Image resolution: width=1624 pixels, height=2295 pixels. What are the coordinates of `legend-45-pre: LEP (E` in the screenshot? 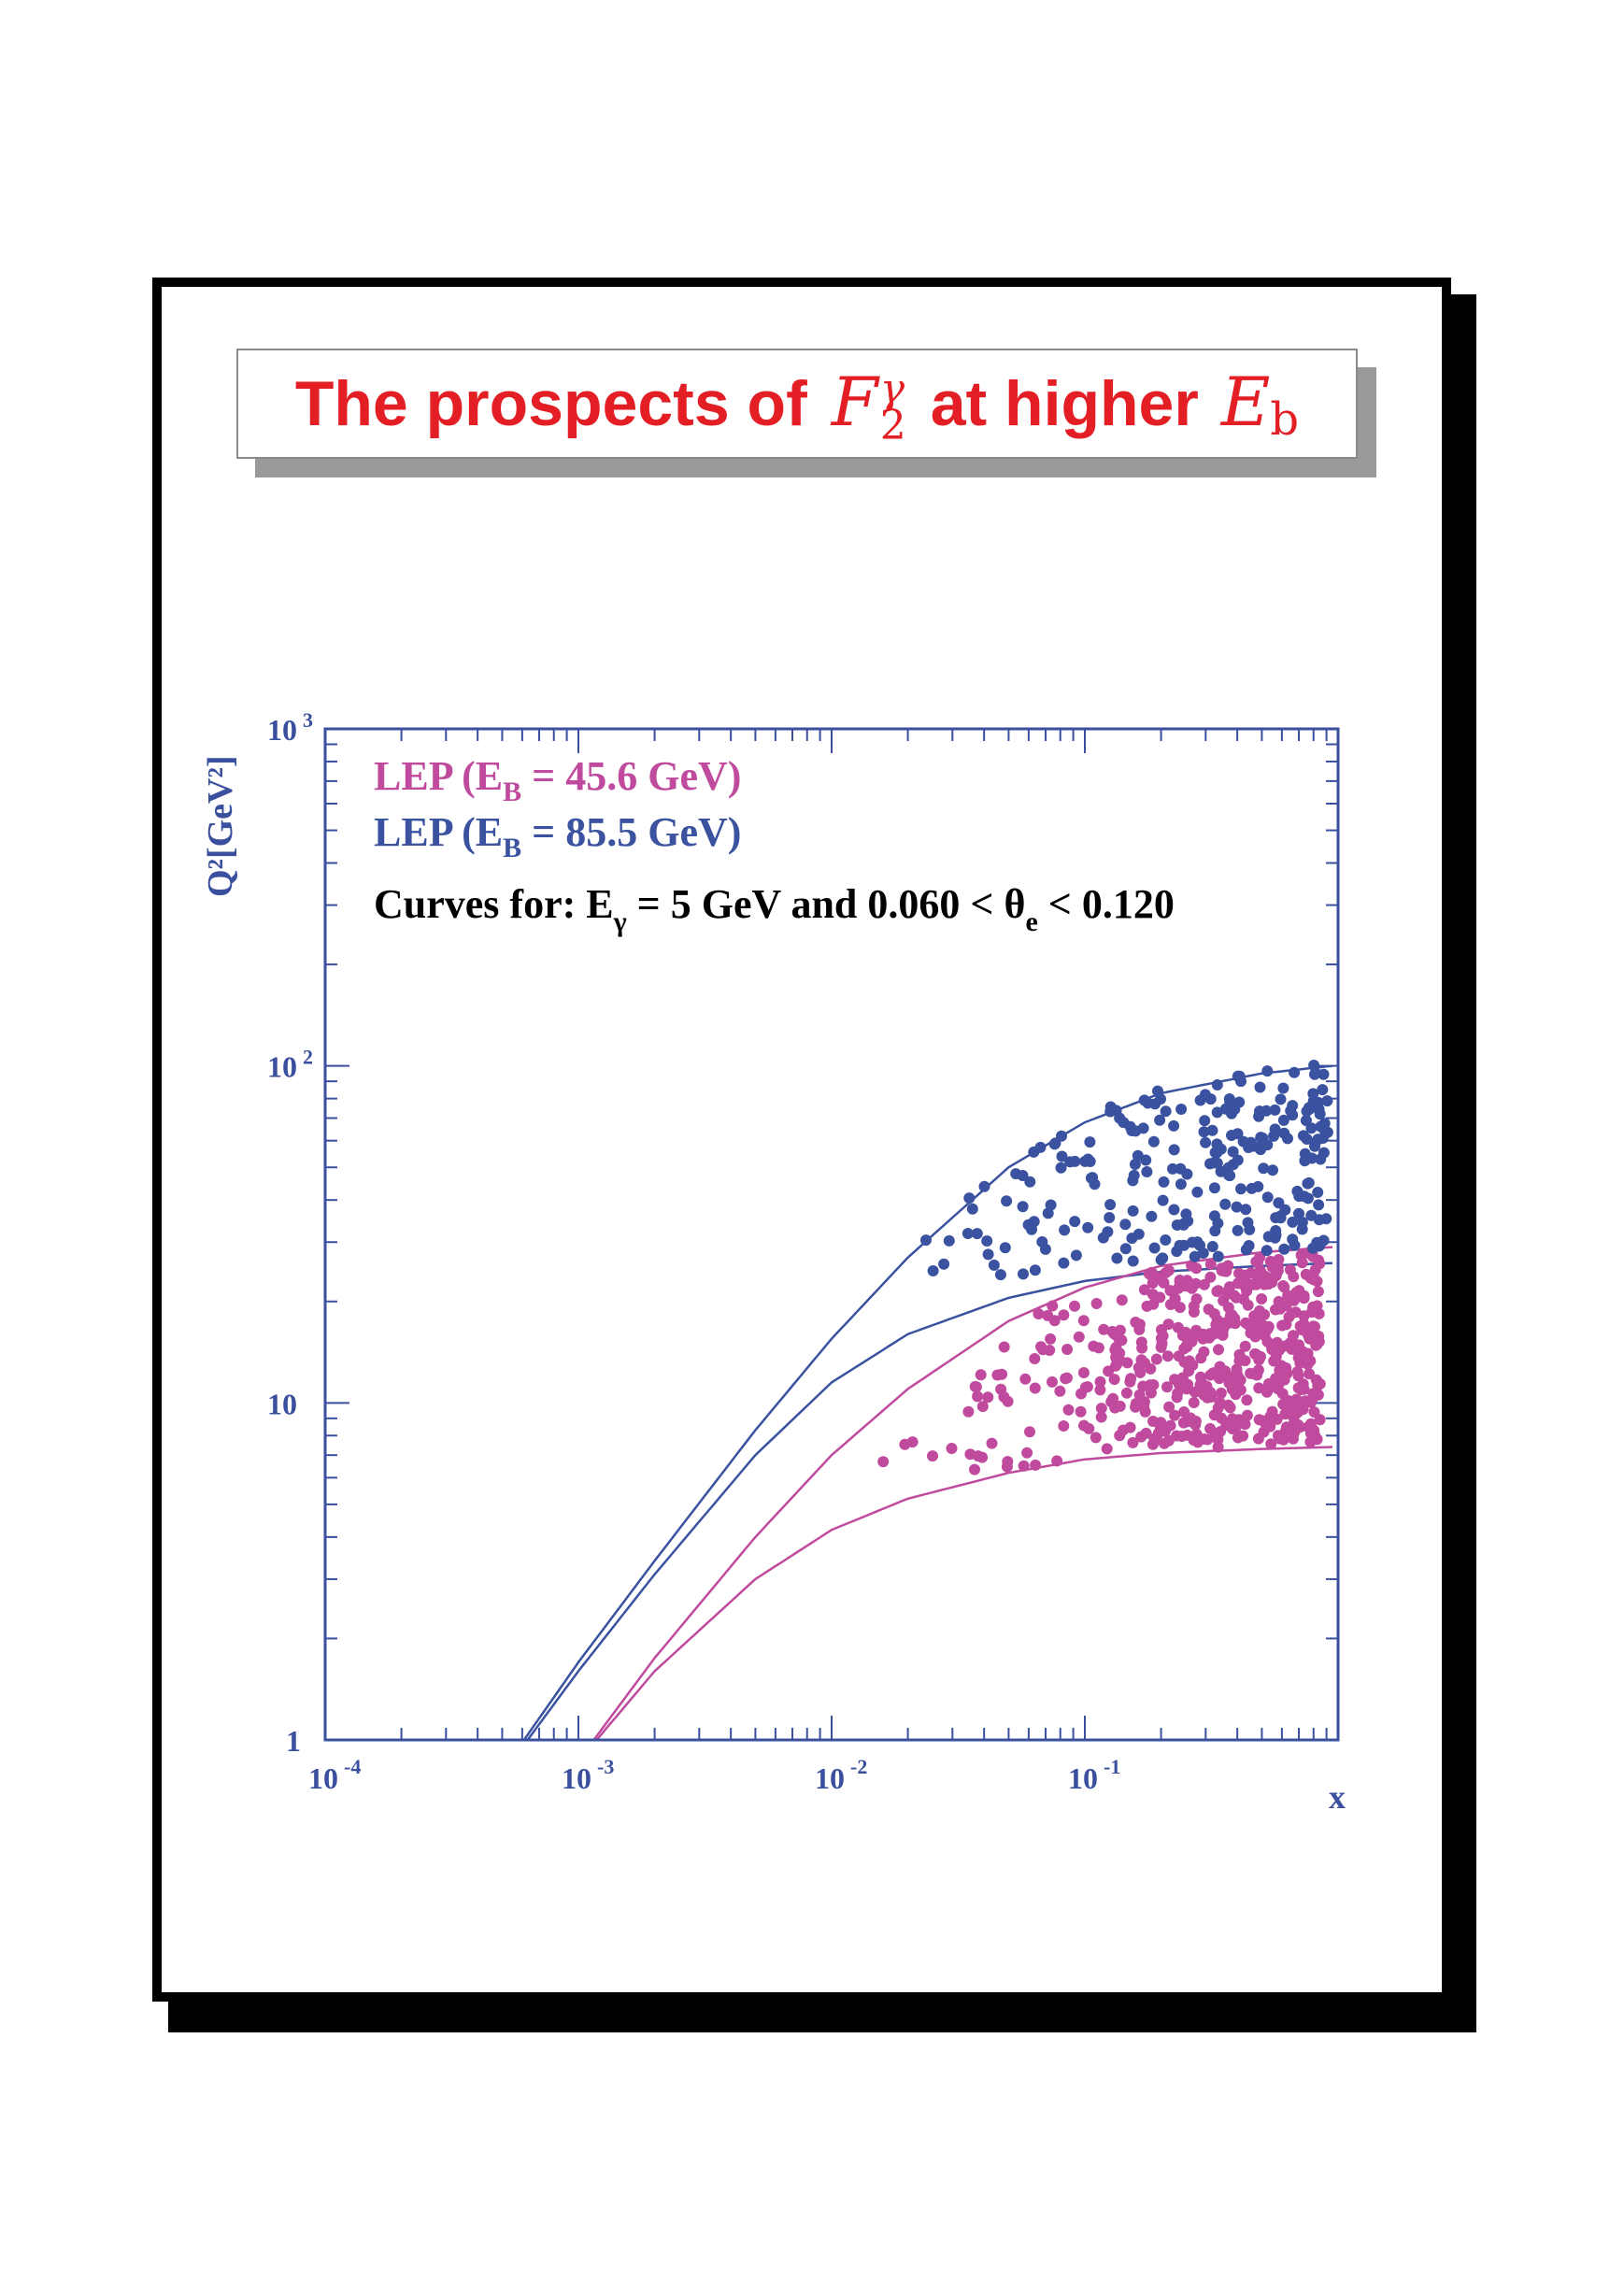 It's located at (438, 776).